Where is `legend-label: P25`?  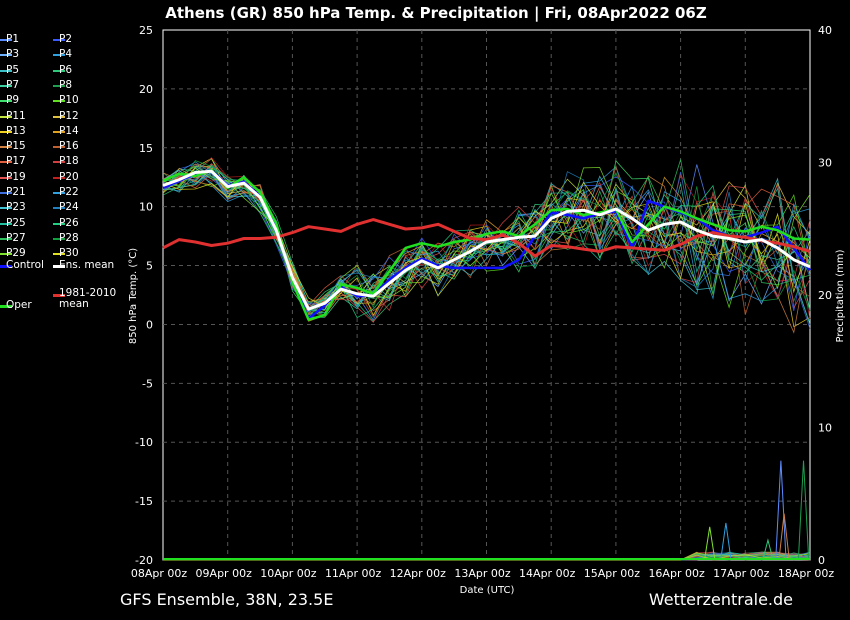 legend-label: P25 is located at coordinates (16, 222).